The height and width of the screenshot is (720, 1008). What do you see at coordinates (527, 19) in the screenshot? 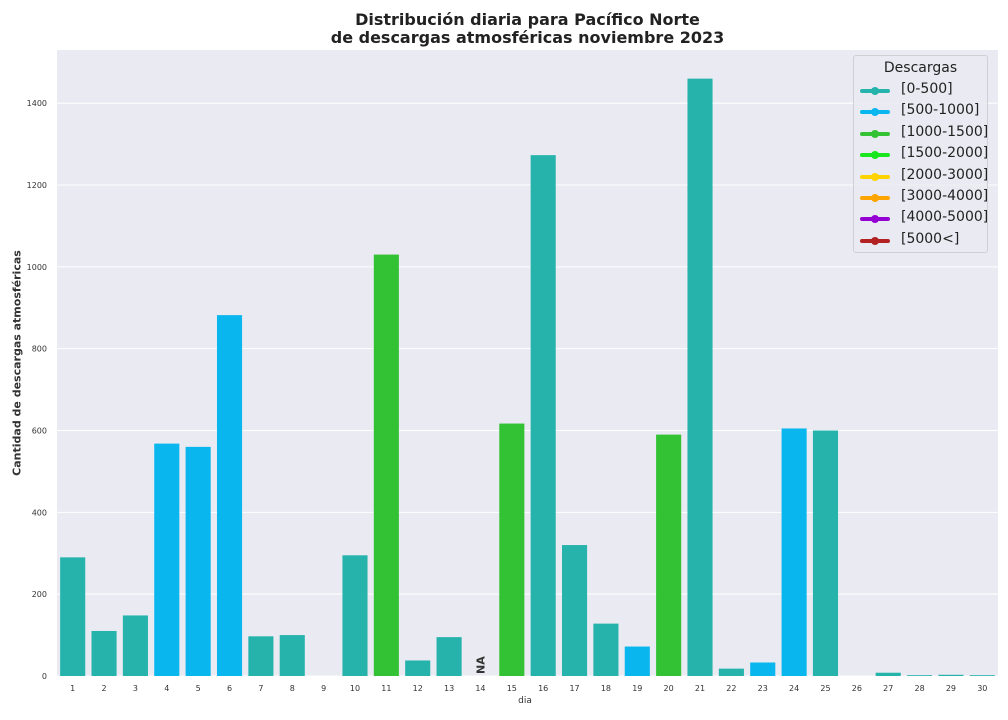
I see `chart-title: Distribución diaria para Pacífico Norte` at bounding box center [527, 19].